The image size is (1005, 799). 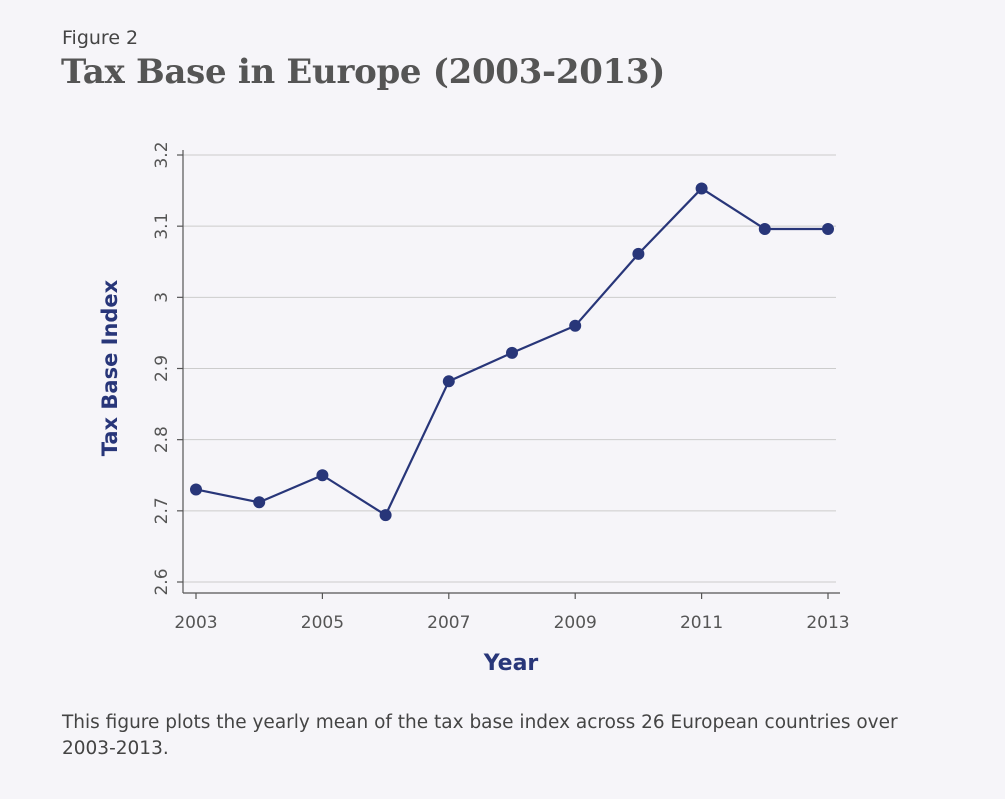 What do you see at coordinates (110, 367) in the screenshot?
I see `y-axis-label: Tax Base Index` at bounding box center [110, 367].